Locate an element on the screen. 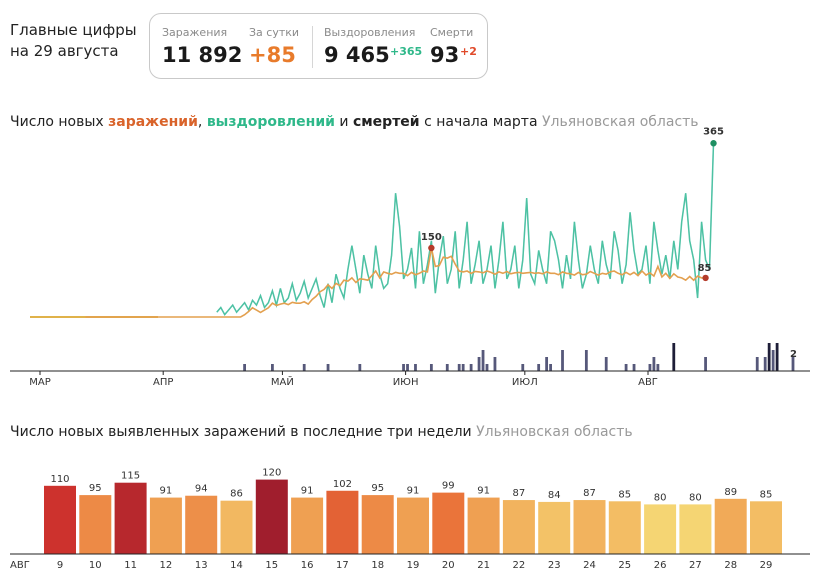  page-title-date: на 29 августа is located at coordinates (64, 51).